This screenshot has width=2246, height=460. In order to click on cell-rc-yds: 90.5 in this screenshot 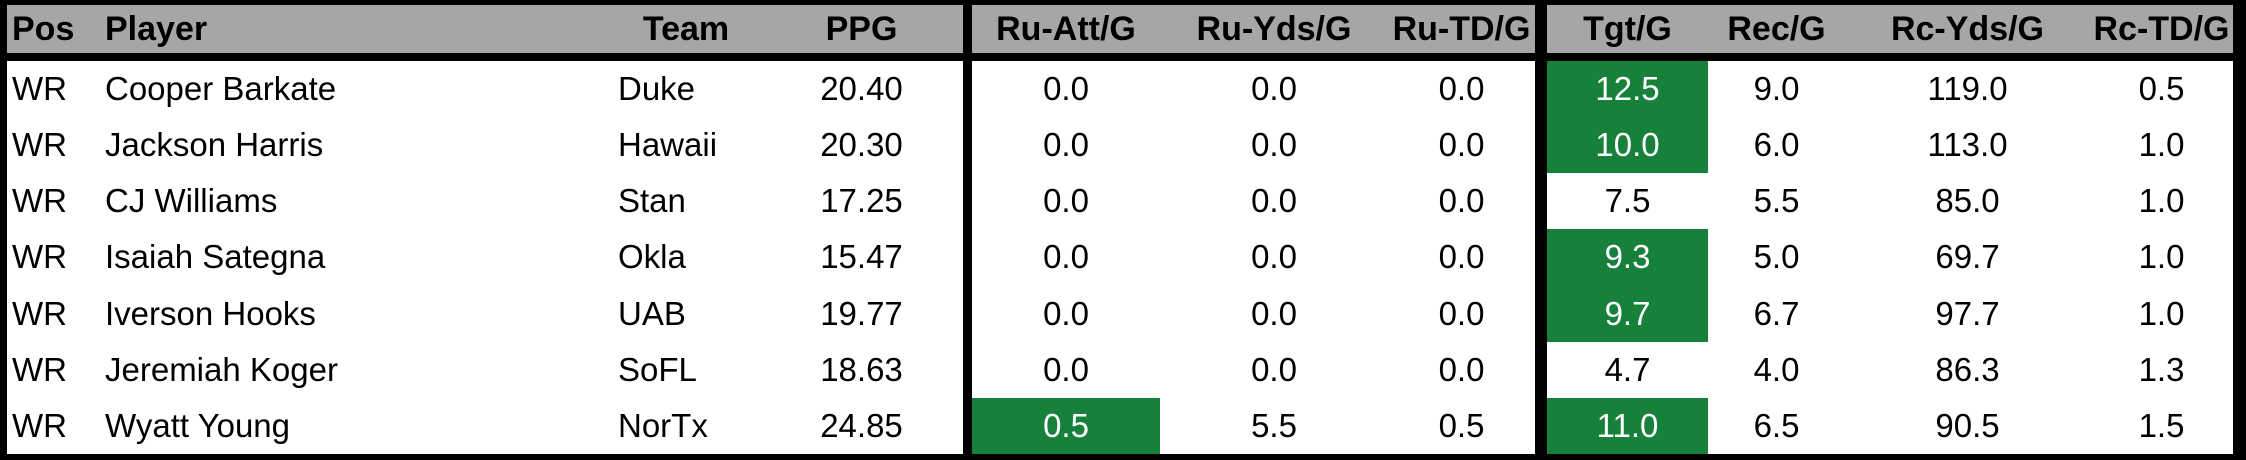, I will do `click(1967, 425)`.